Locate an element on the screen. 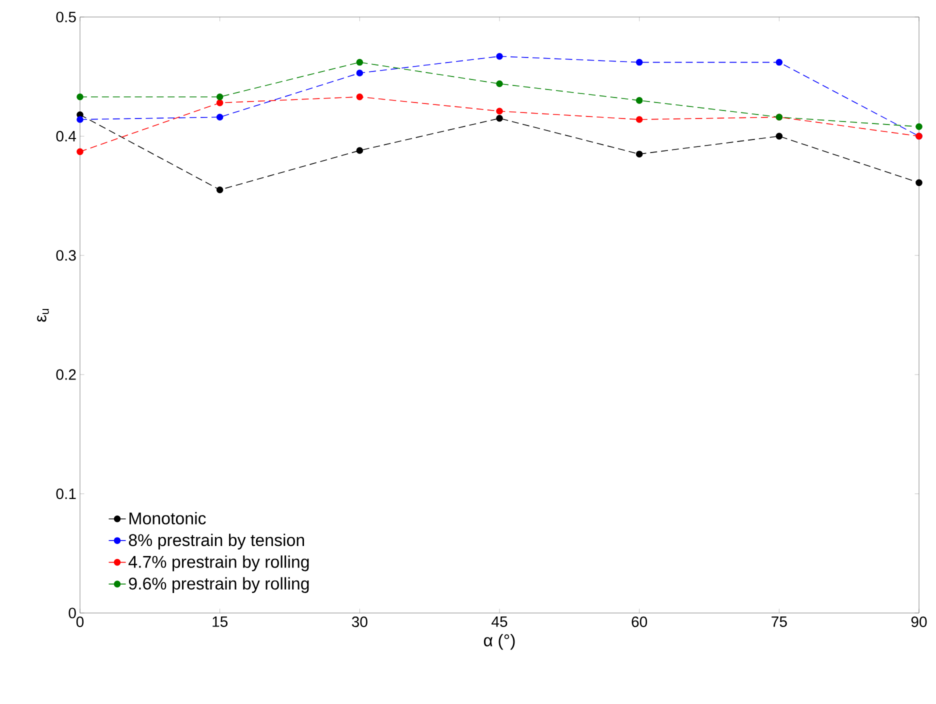 This screenshot has height=704, width=936. x-tick-label: 30 is located at coordinates (360, 622).